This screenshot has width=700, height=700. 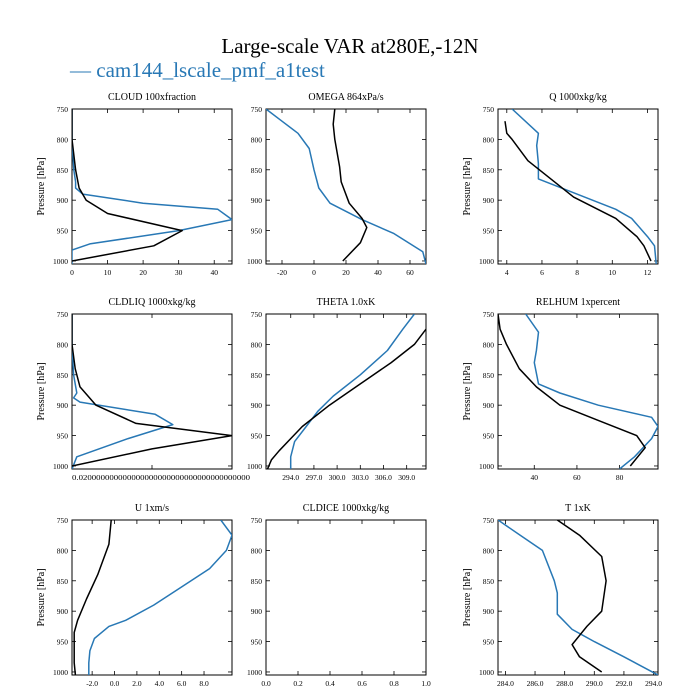 I want to click on panel-title: Q 1000xkg/kg, so click(x=578, y=97).